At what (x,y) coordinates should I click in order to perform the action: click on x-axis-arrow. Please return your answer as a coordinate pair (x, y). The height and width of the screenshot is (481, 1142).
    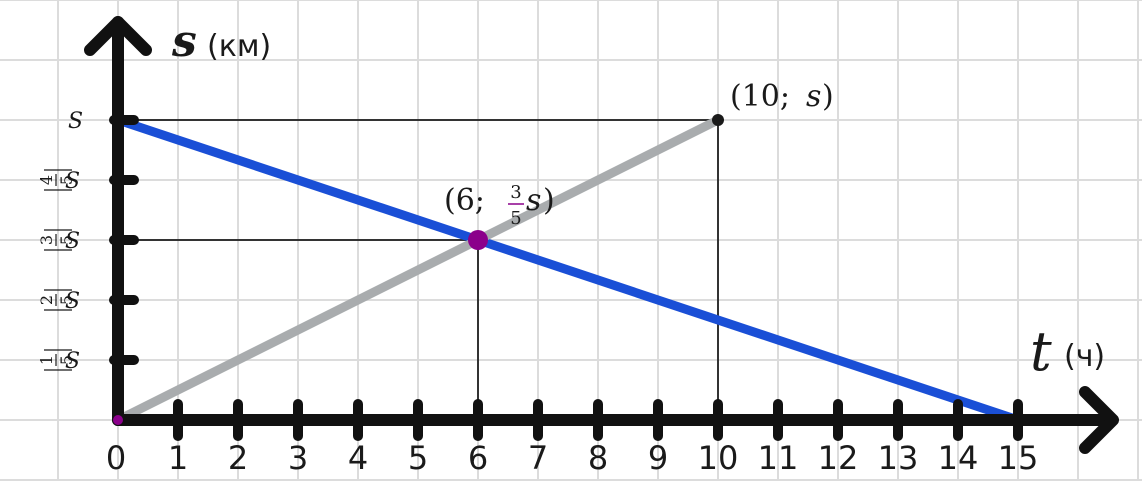
    Looking at the image, I should click on (1099, 420).